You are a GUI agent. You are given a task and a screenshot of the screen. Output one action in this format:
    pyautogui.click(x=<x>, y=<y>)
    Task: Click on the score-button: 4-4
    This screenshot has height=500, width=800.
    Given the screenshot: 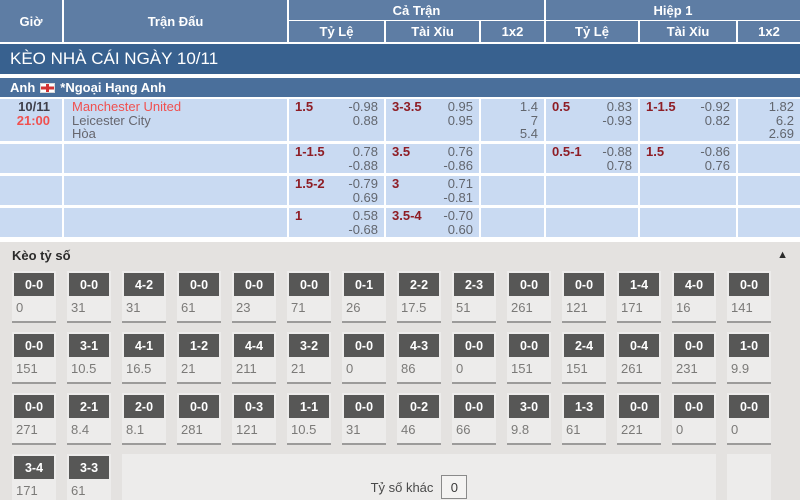 What is the action you would take?
    pyautogui.click(x=254, y=345)
    